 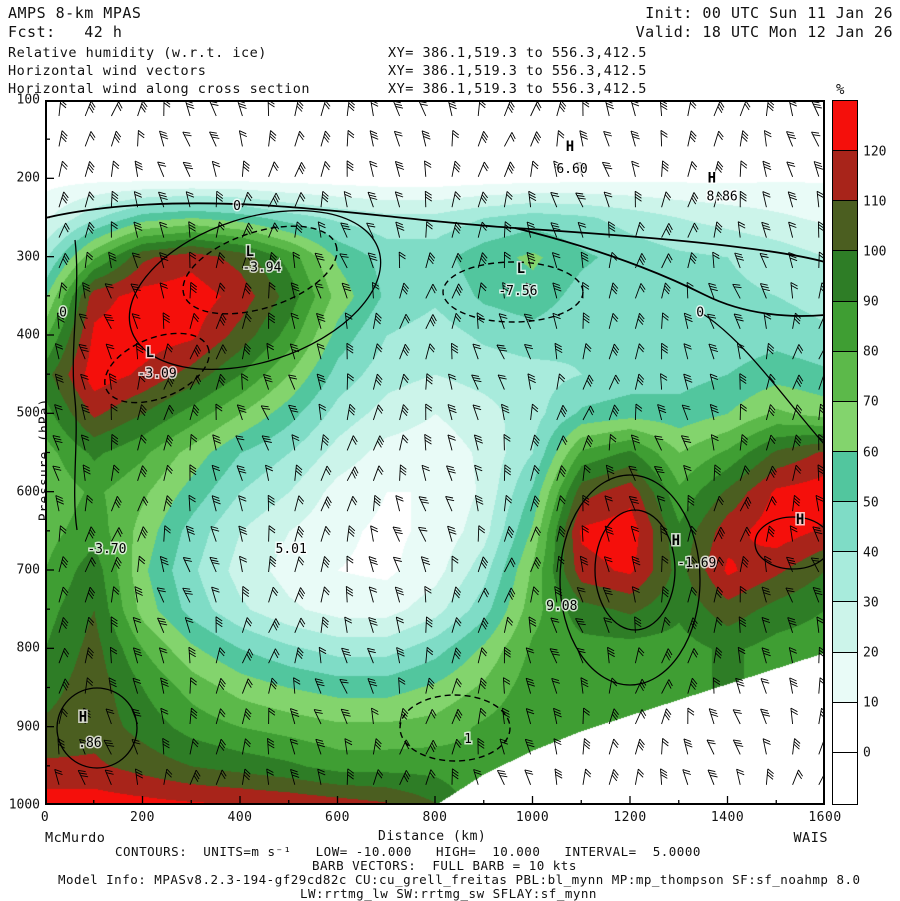 What do you see at coordinates (561, 606) in the screenshot?
I see `contour-value-label: 9.08` at bounding box center [561, 606].